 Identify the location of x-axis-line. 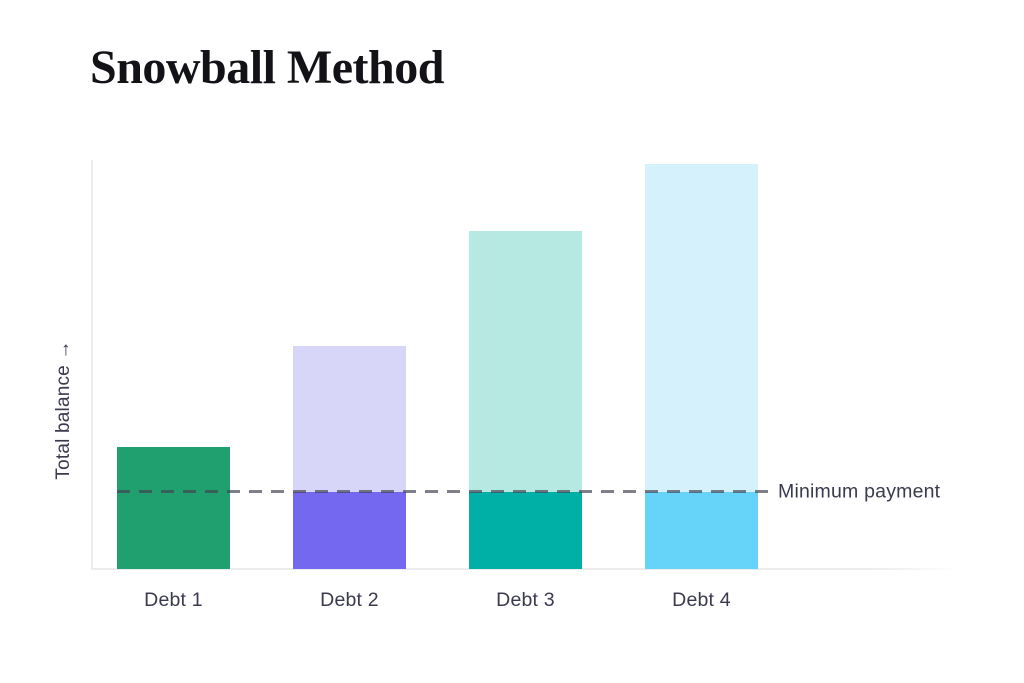
(525, 569).